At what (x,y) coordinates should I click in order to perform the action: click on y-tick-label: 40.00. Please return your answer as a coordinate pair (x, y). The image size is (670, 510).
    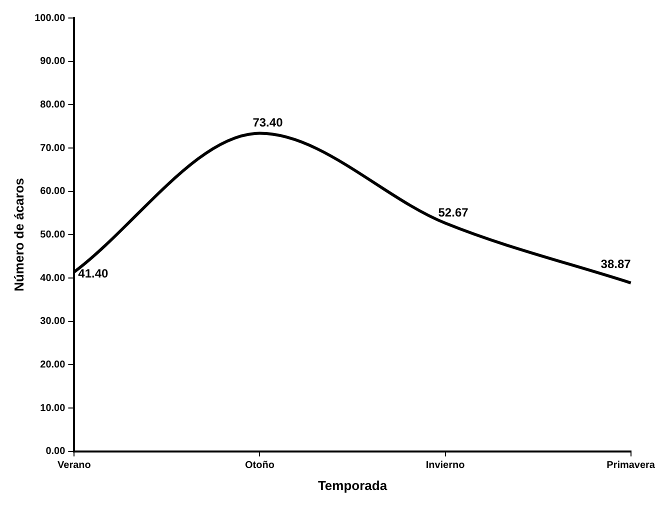
    Looking at the image, I should click on (53, 278).